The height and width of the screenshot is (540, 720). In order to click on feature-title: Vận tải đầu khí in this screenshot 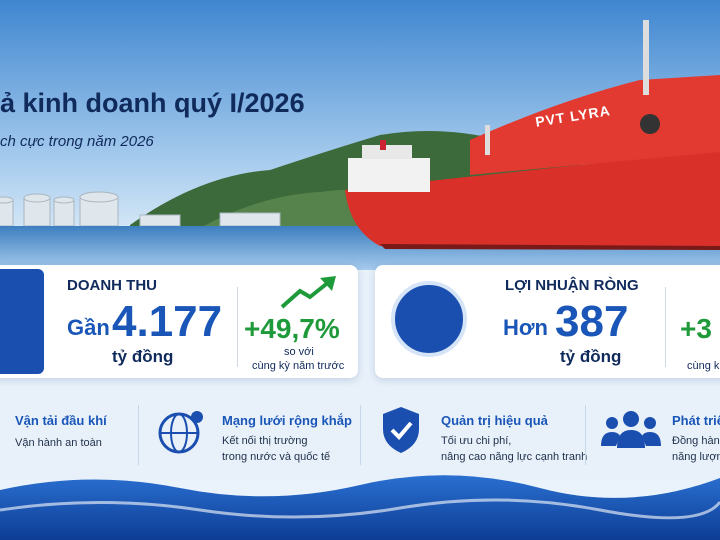, I will do `click(61, 420)`.